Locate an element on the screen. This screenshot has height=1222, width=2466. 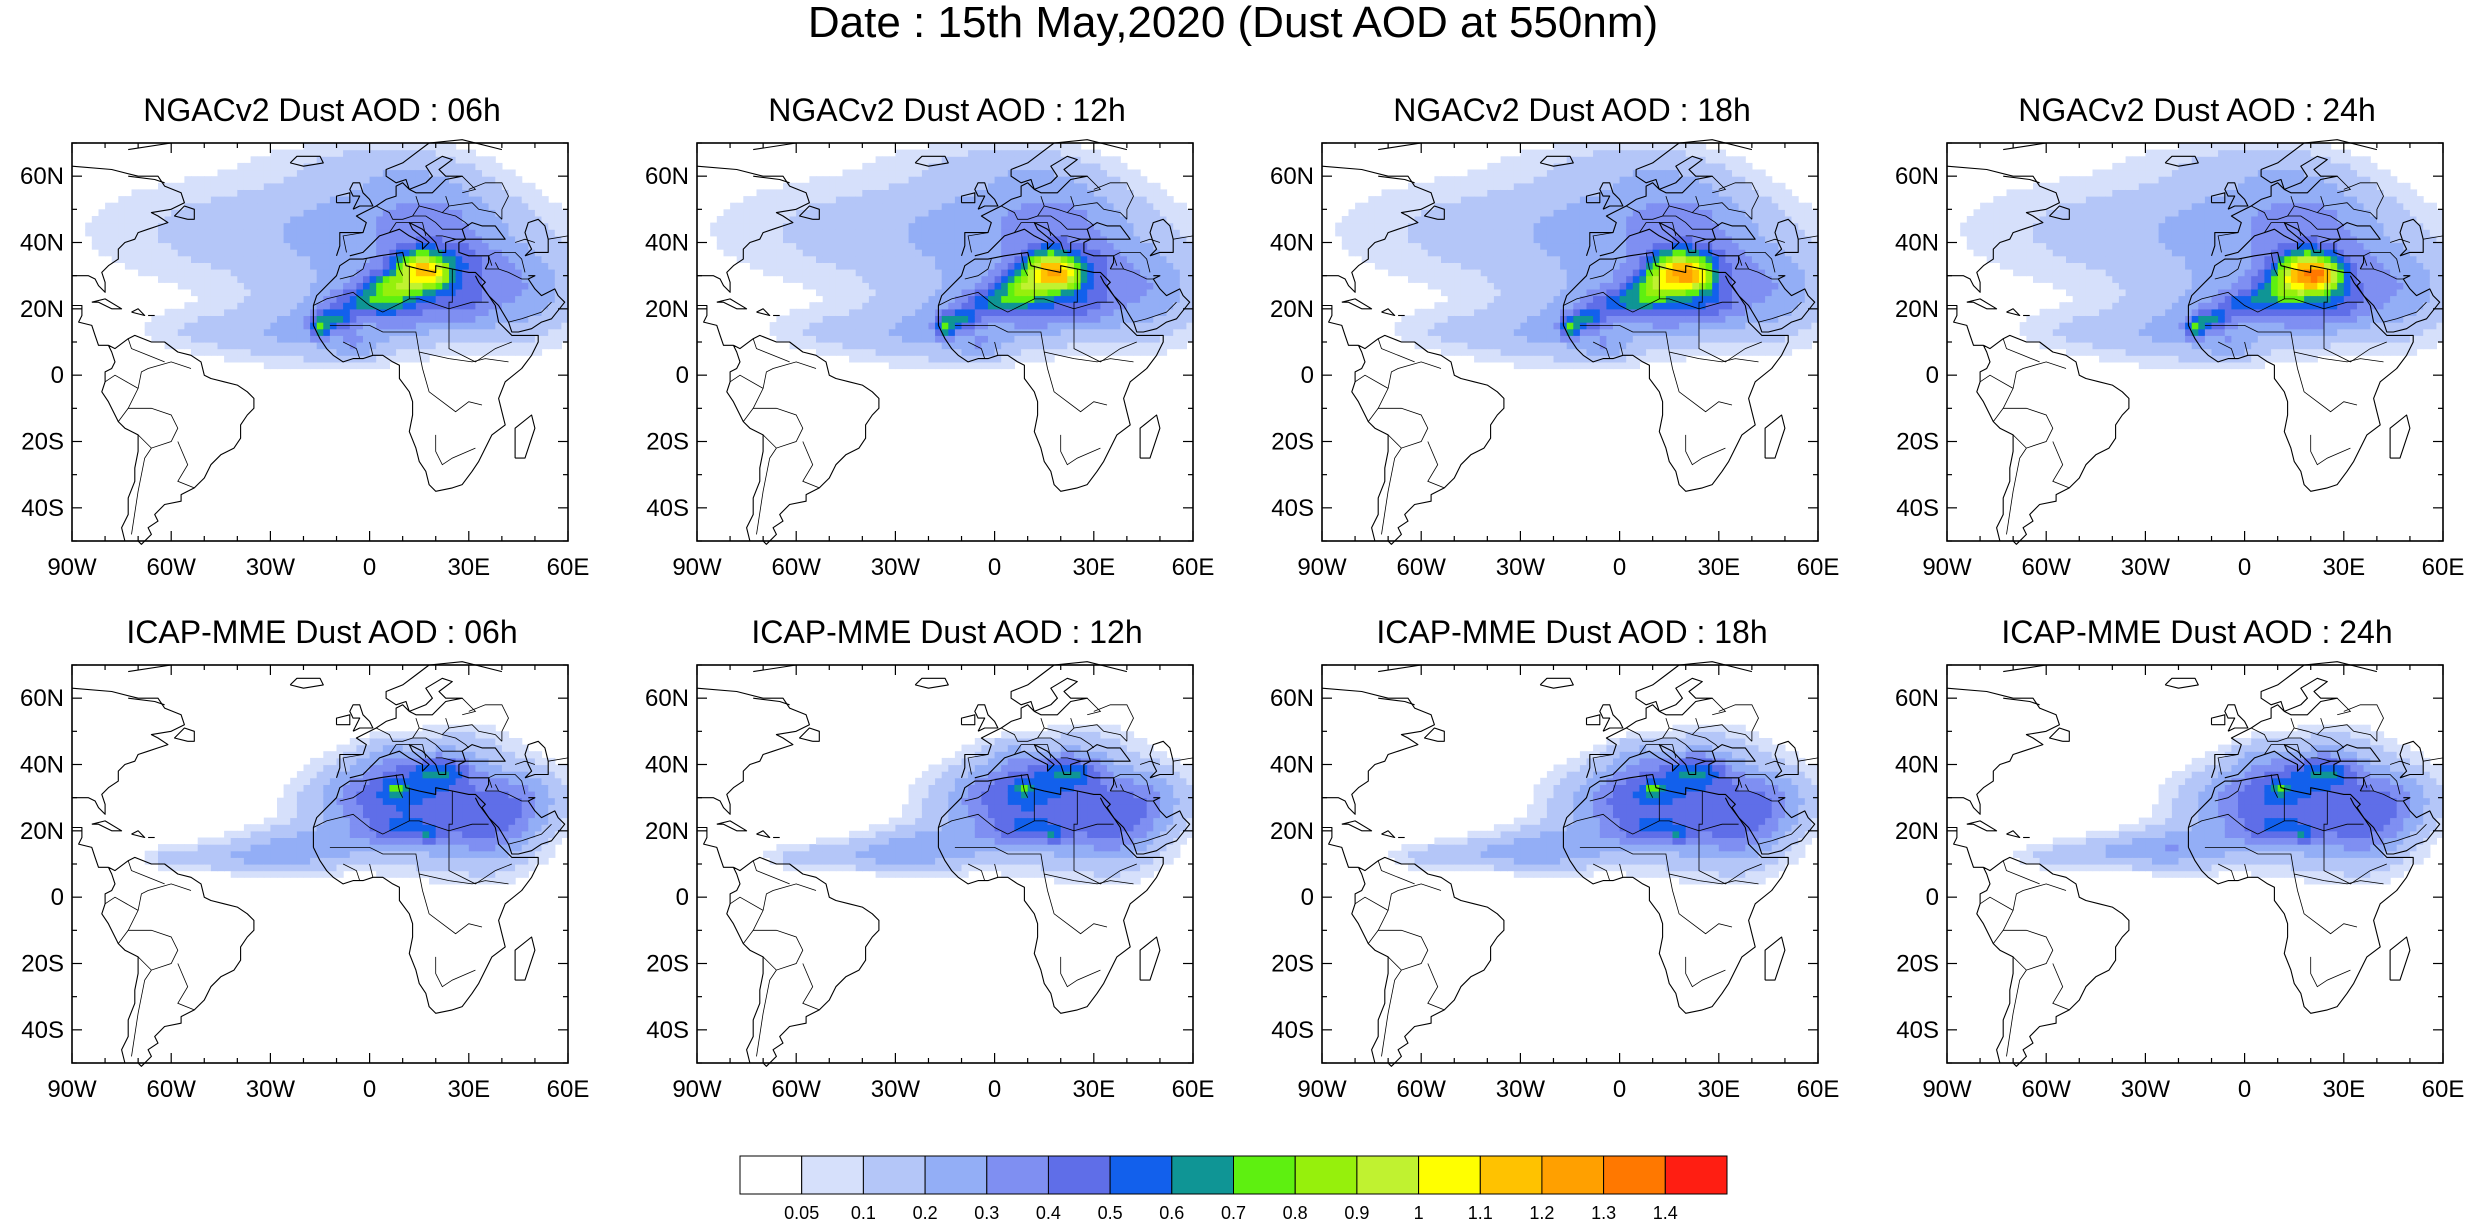
colorbar-label: 1.3 is located at coordinates (1603, 1212).